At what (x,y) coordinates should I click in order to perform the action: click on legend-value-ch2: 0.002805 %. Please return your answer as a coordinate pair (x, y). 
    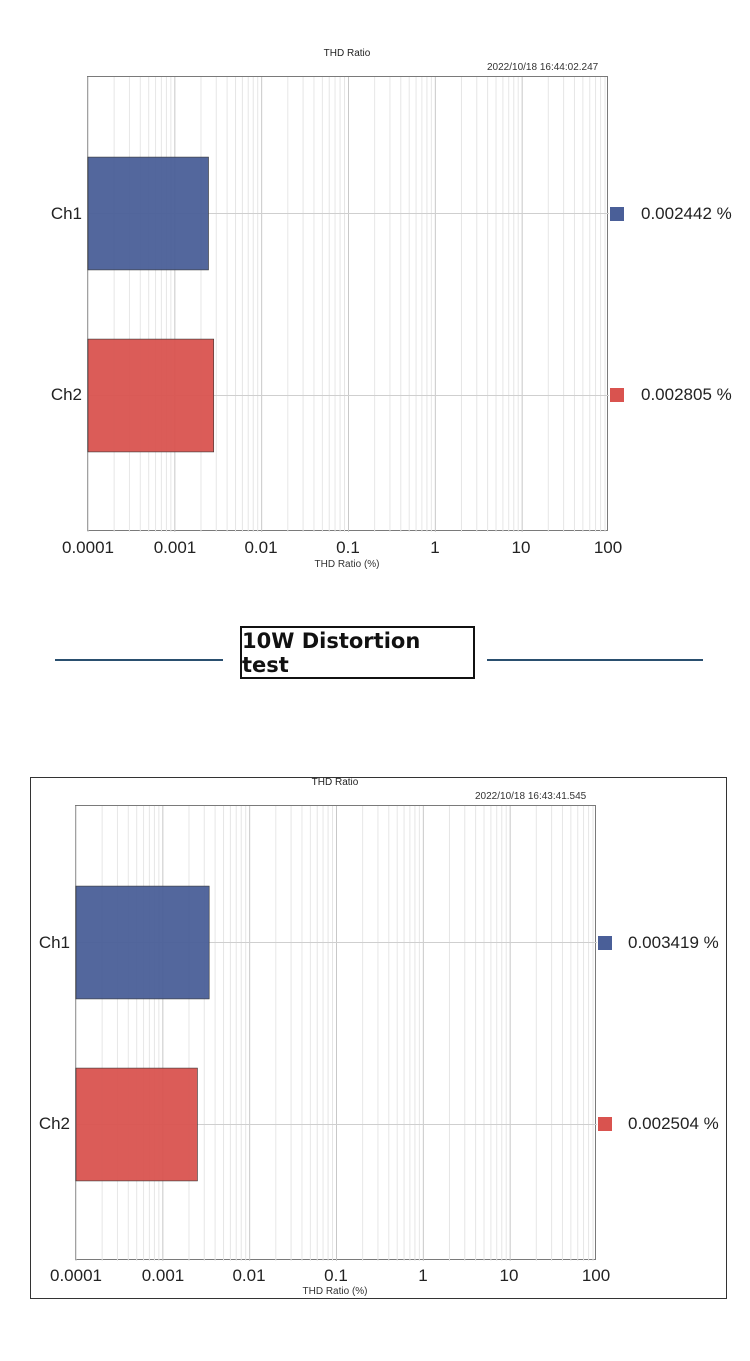
    Looking at the image, I should click on (686, 394).